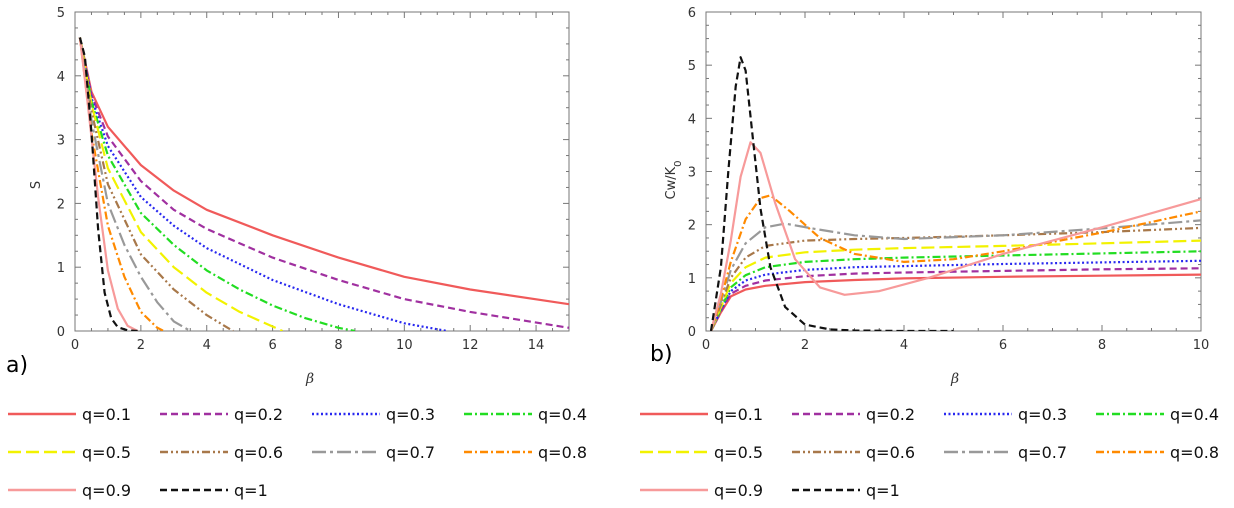 The image size is (1234, 508). What do you see at coordinates (536, 345) in the screenshot?
I see `x-tick-label: 14` at bounding box center [536, 345].